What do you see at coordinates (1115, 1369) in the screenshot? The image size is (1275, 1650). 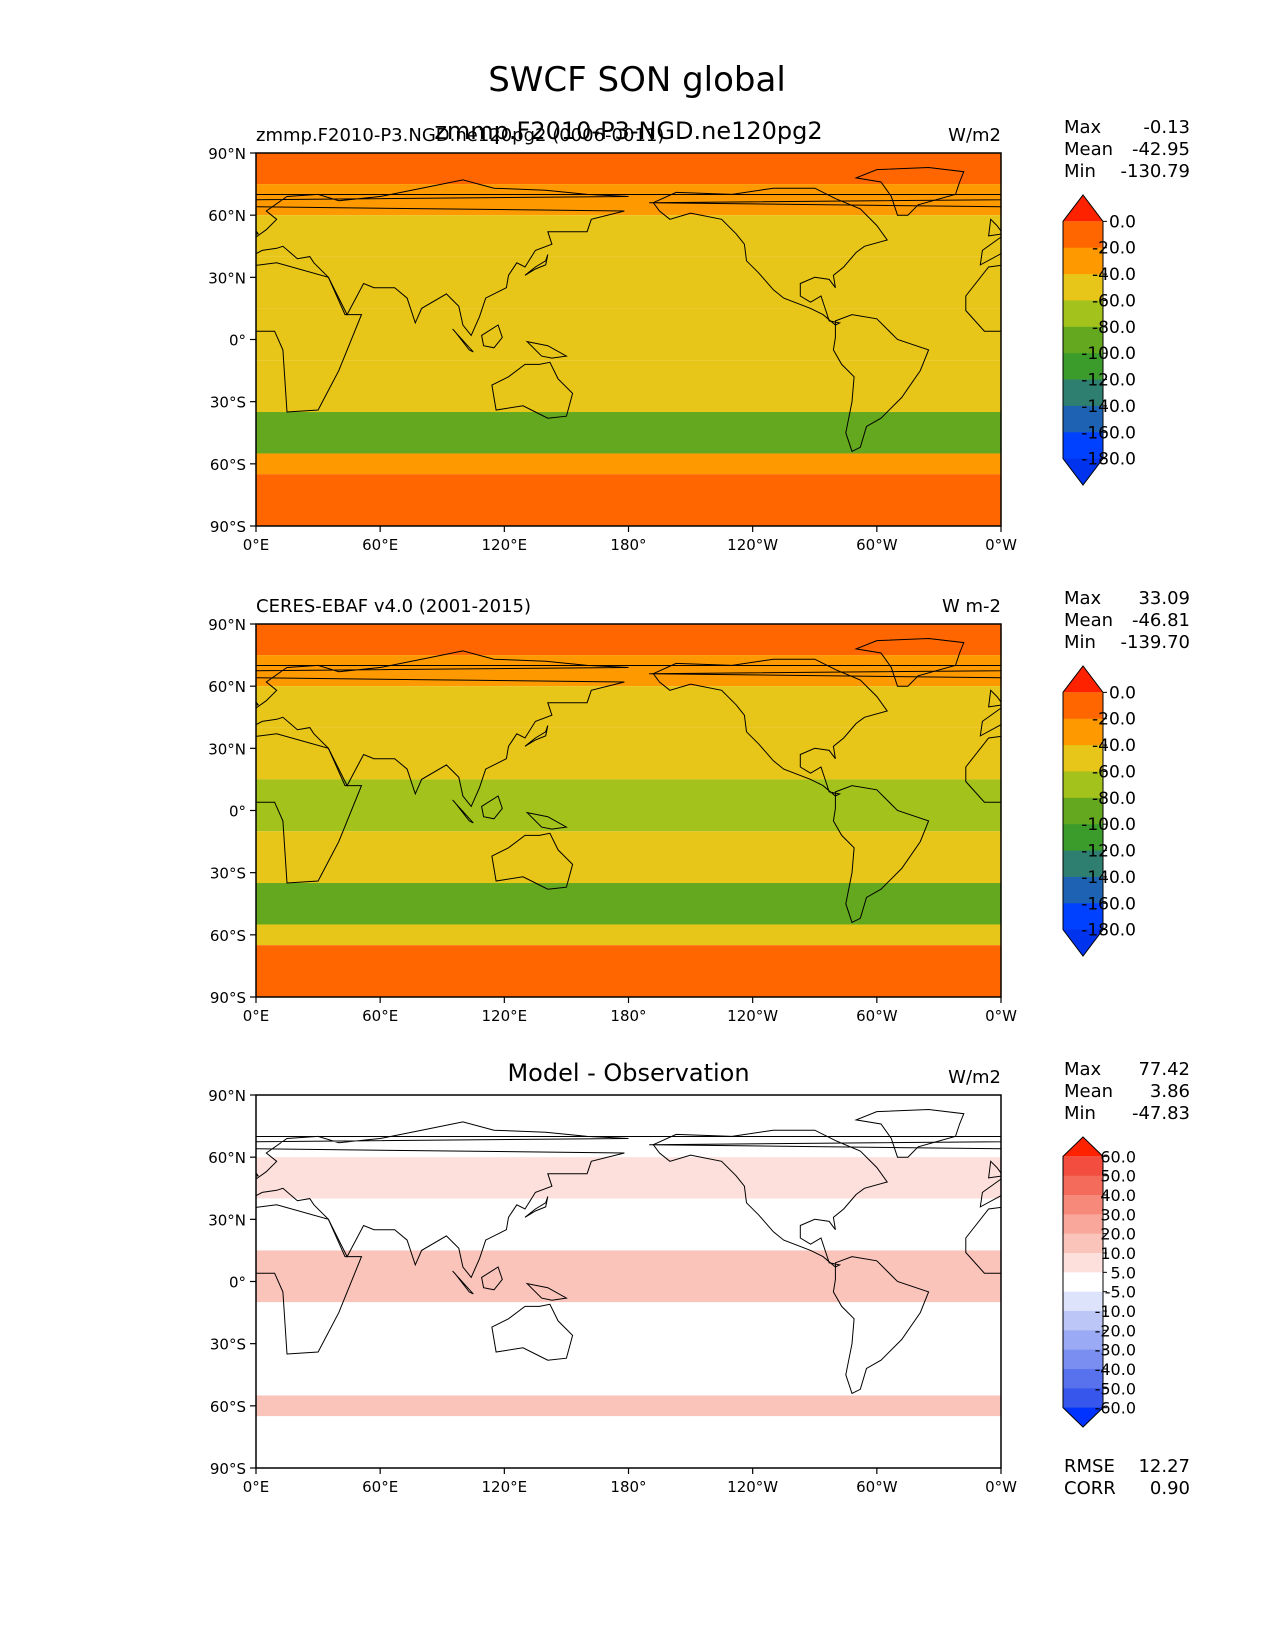 I see `colorbar-label: -40.0` at bounding box center [1115, 1369].